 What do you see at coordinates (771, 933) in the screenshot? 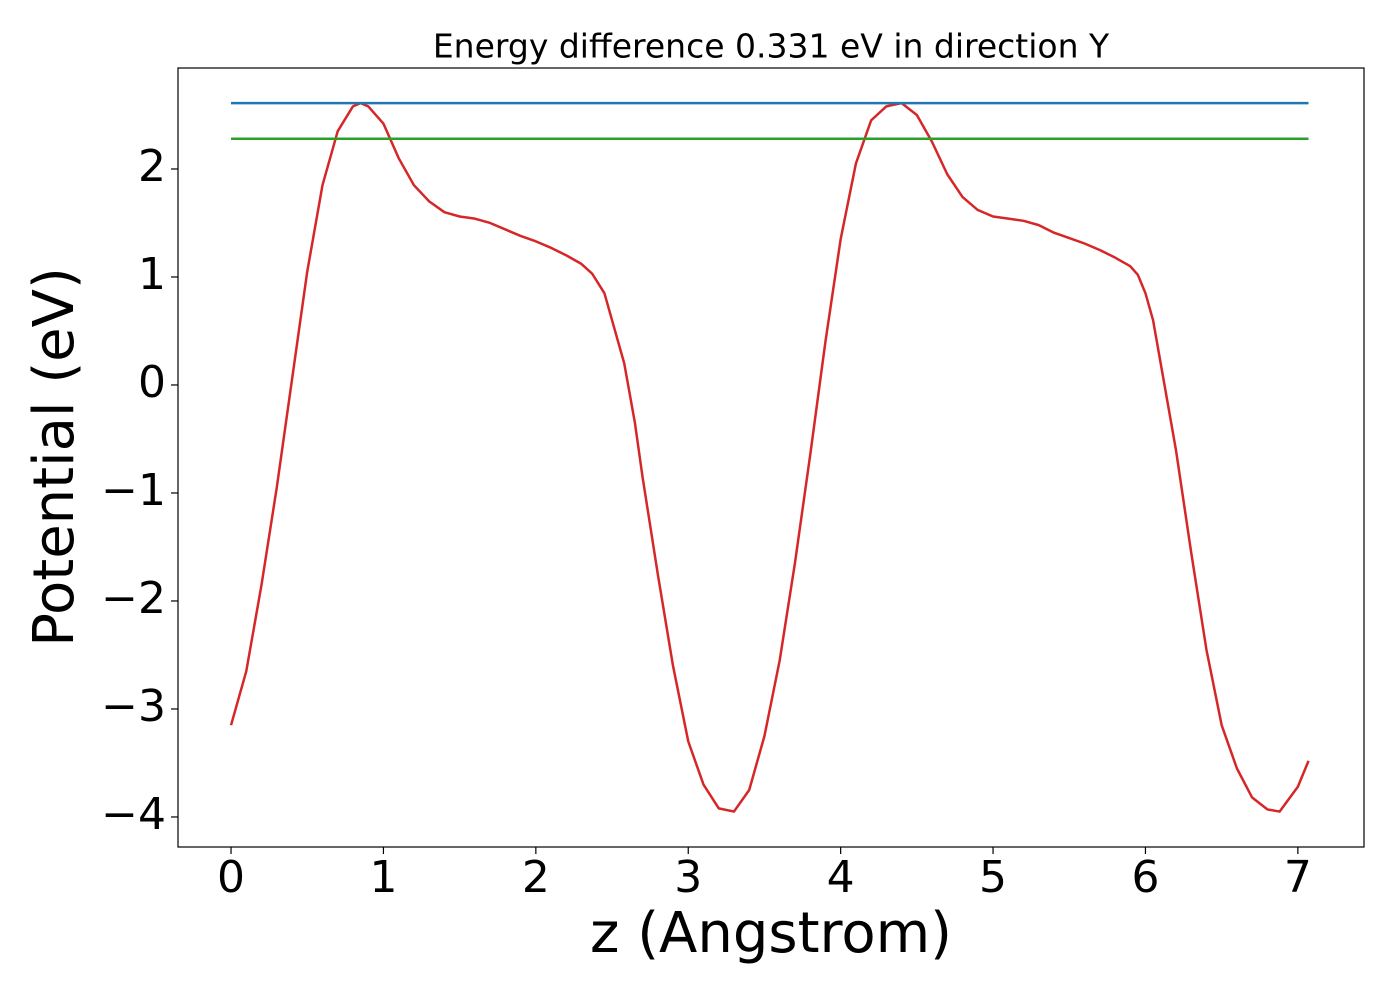
I see `x-axis-label: z (Angstrom)` at bounding box center [771, 933].